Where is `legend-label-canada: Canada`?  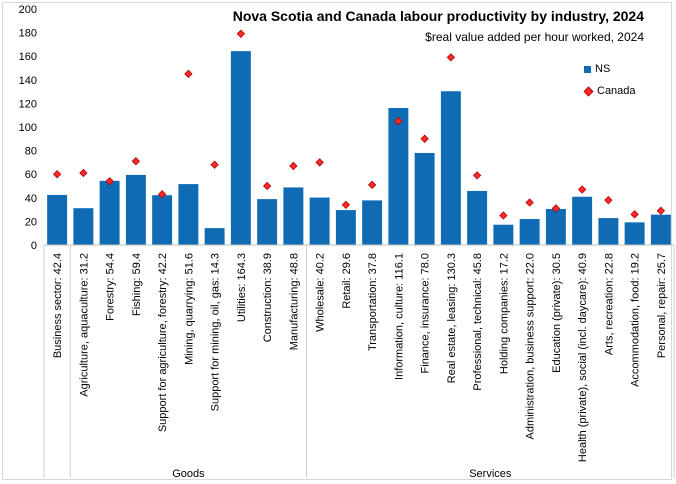 legend-label-canada: Canada is located at coordinates (616, 91).